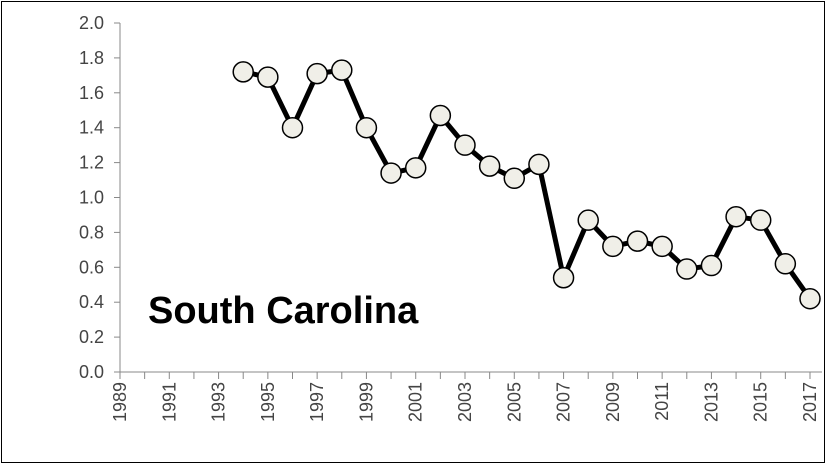  I want to click on y-tick-label: 0.0, so click(91, 372).